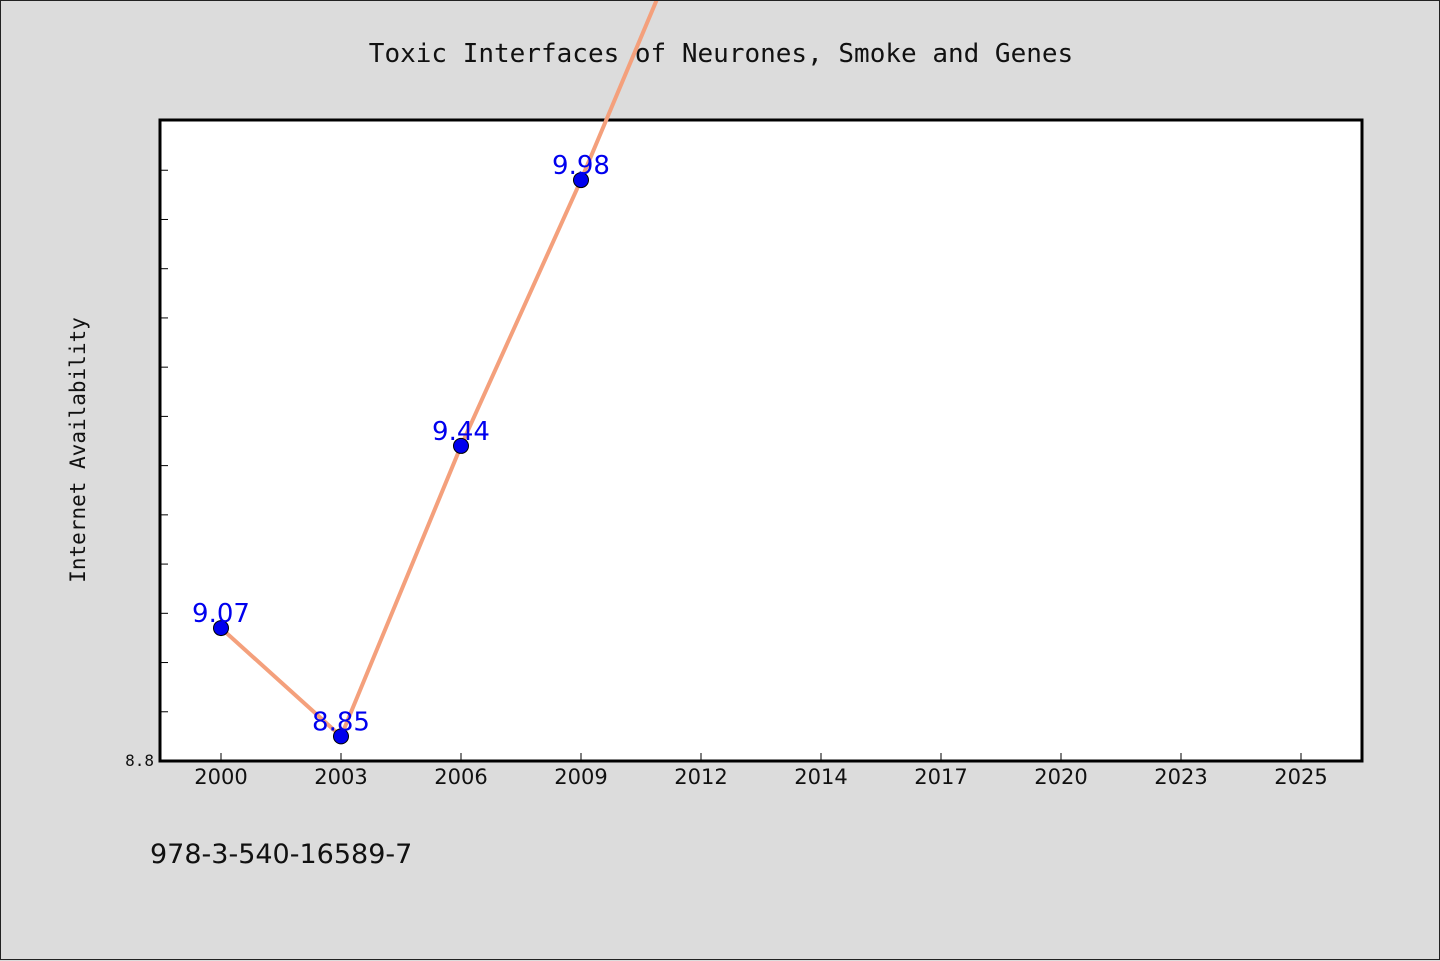 This screenshot has height=961, width=1440. Describe the element at coordinates (1180, 777) in the screenshot. I see `x-tick-label: 2023` at that location.